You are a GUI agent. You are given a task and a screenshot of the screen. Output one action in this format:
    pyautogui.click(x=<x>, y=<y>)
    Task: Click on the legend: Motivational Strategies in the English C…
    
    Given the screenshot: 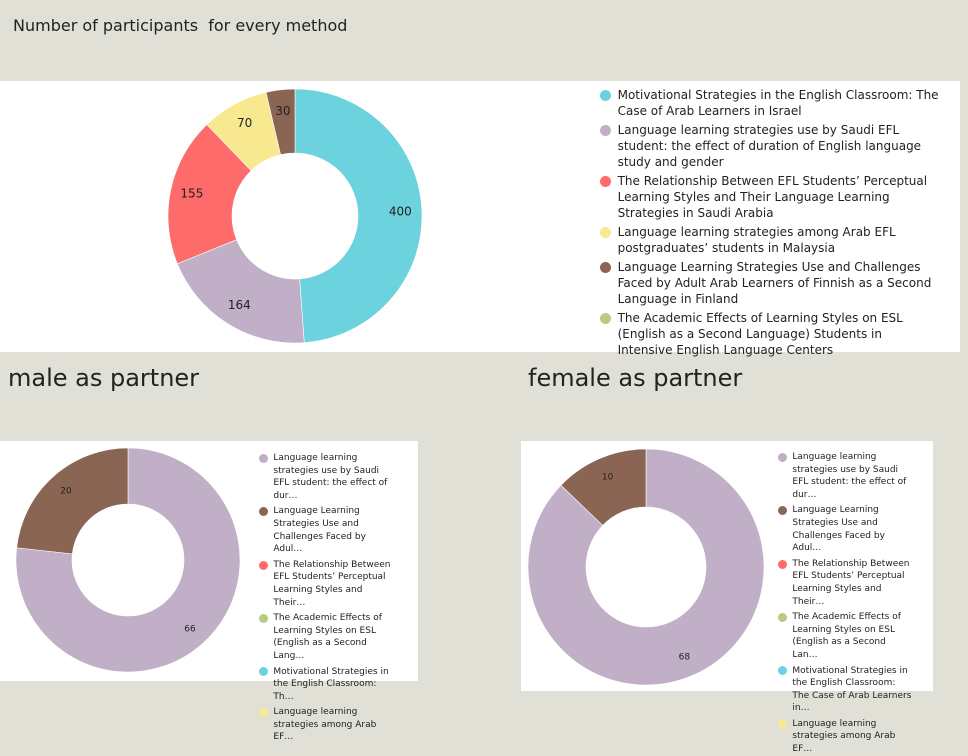 What is the action you would take?
    pyautogui.click(x=770, y=222)
    